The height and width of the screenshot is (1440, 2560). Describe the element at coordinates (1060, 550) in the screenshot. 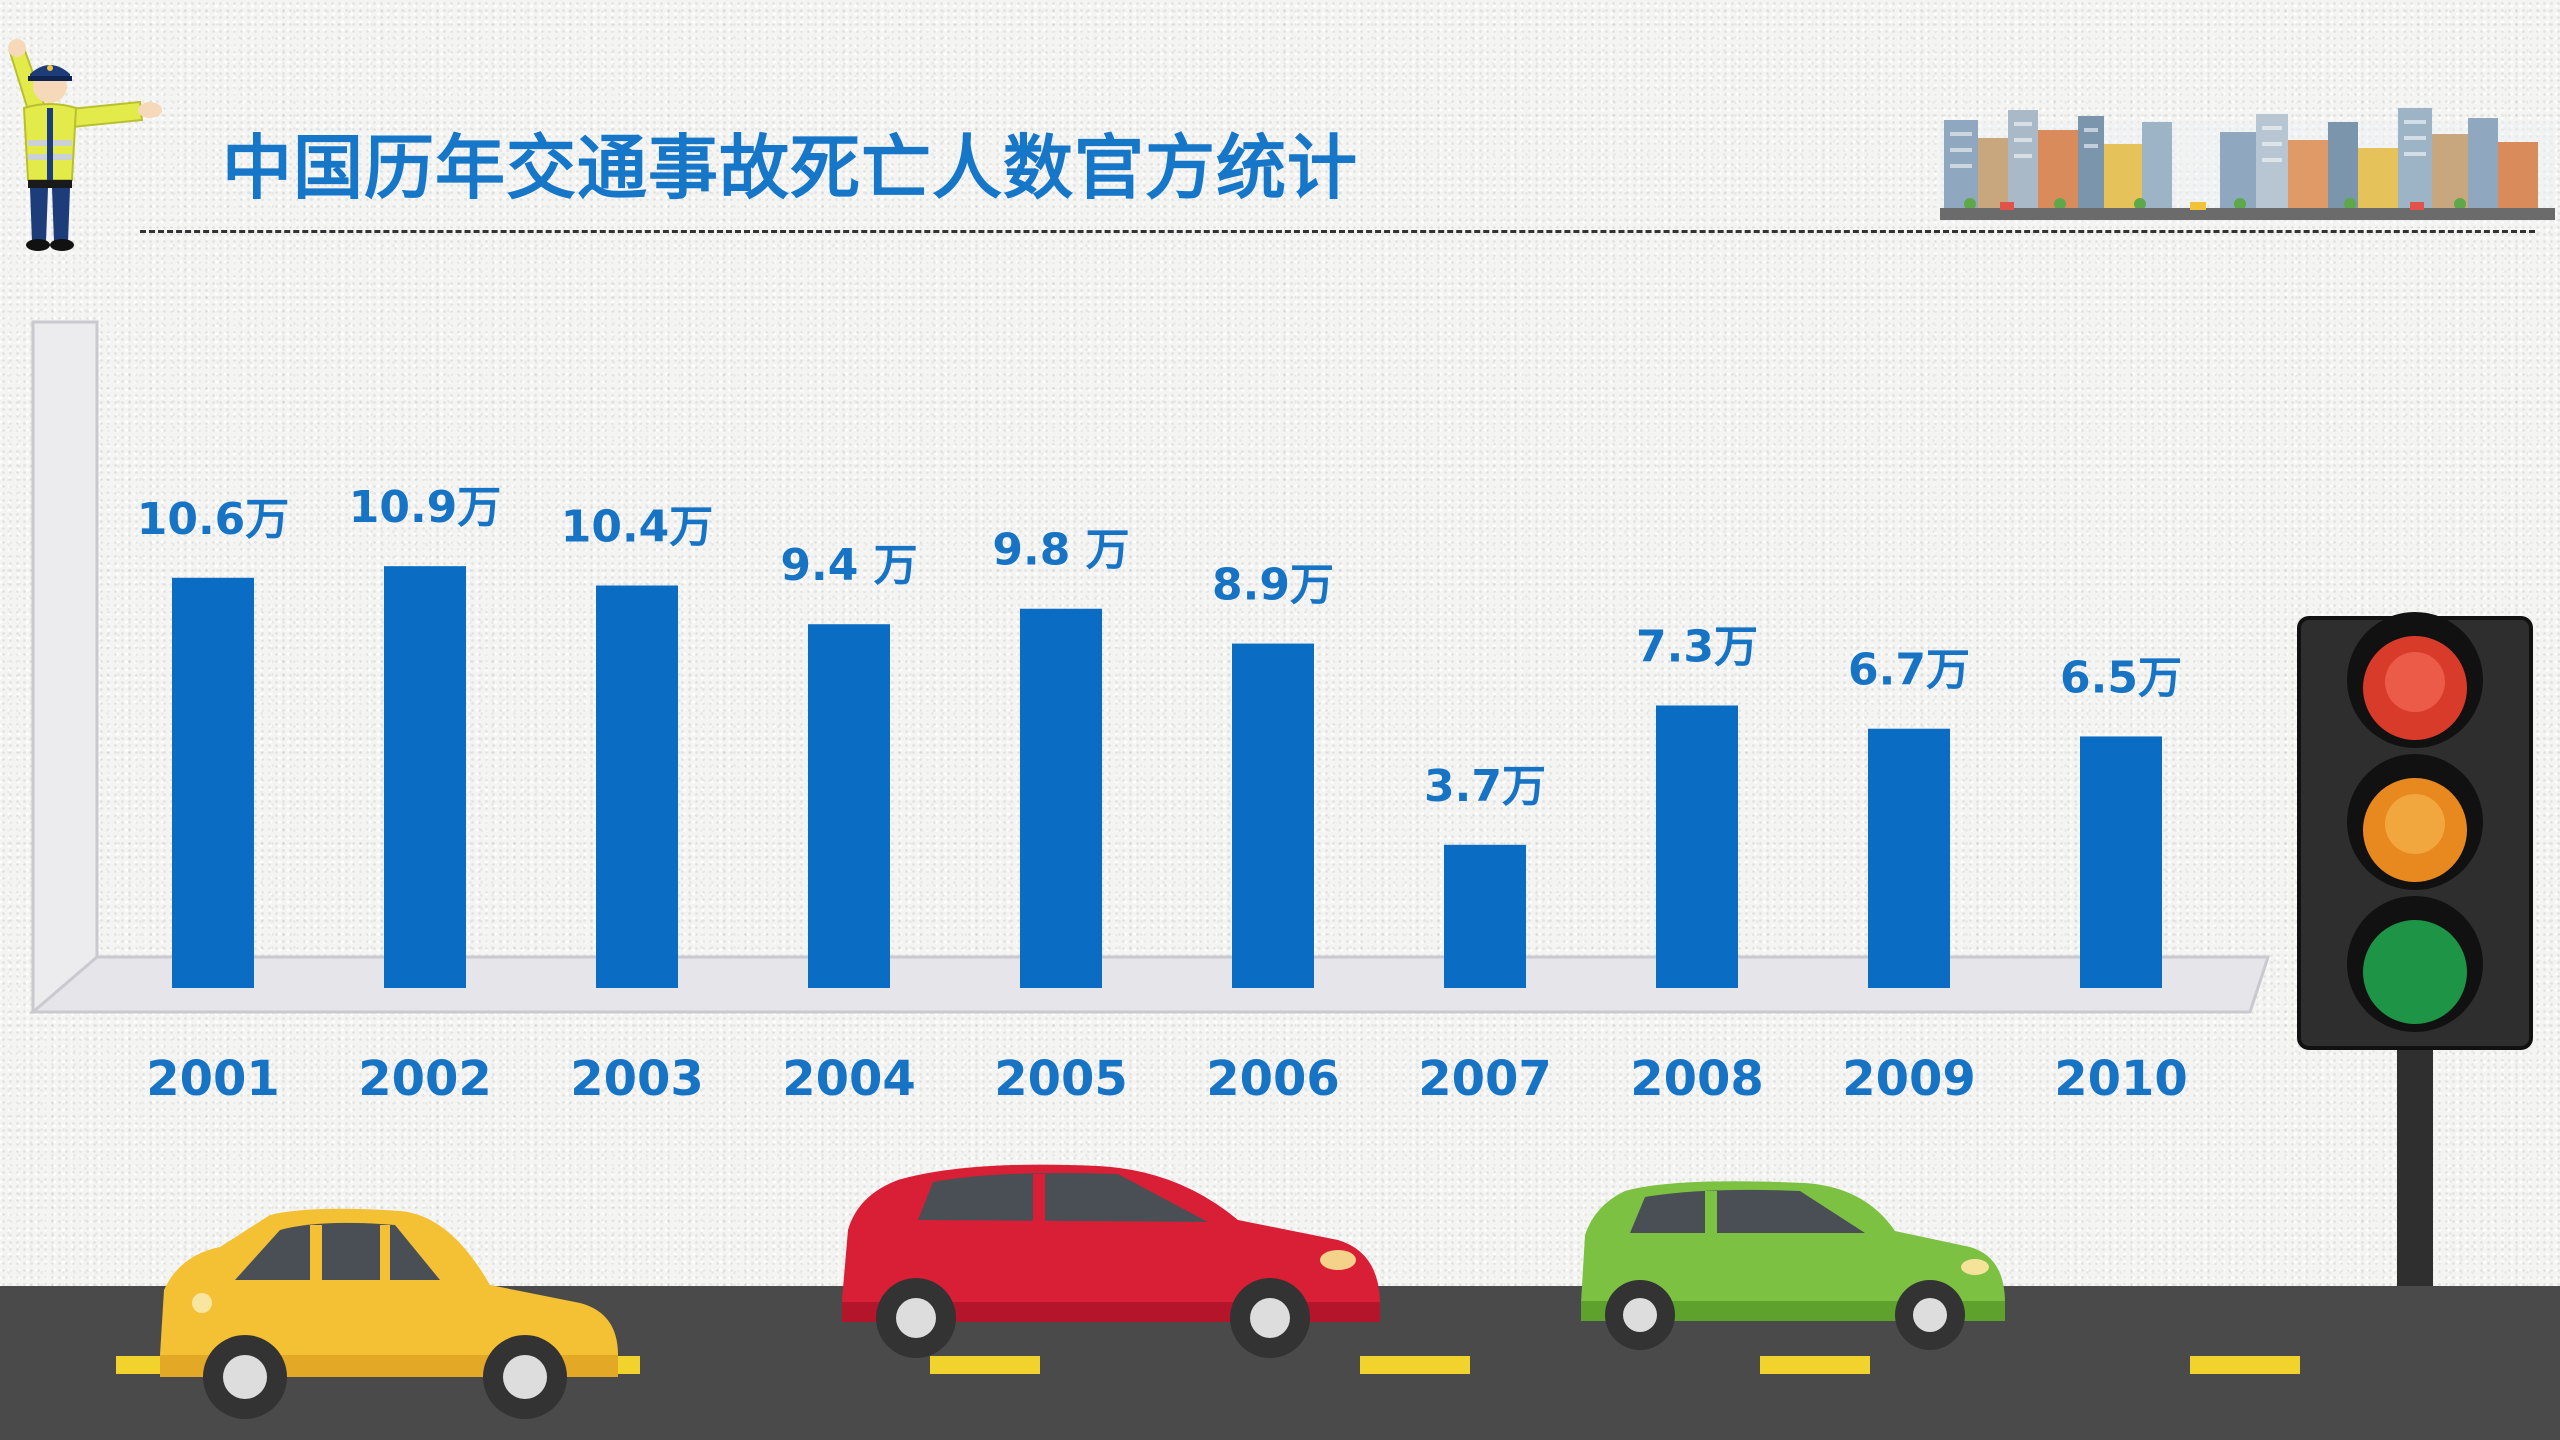

I see `value-label-2005: 9.8 万` at that location.